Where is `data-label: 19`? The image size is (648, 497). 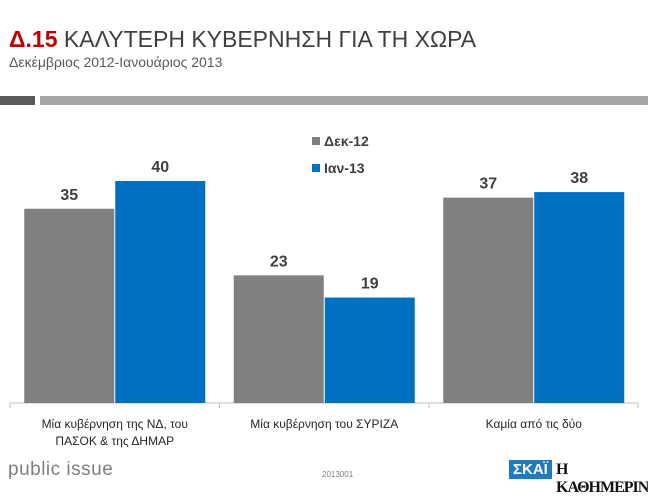 data-label: 19 is located at coordinates (370, 284).